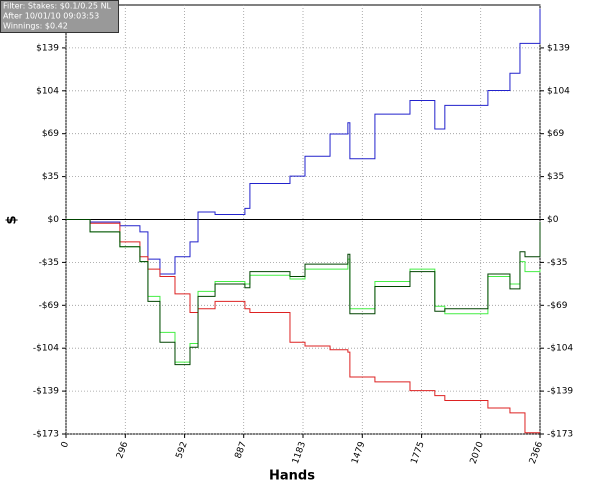 Image resolution: width=600 pixels, height=484 pixels. What do you see at coordinates (477, 452) in the screenshot?
I see `x-tick-label: 2070` at bounding box center [477, 452].